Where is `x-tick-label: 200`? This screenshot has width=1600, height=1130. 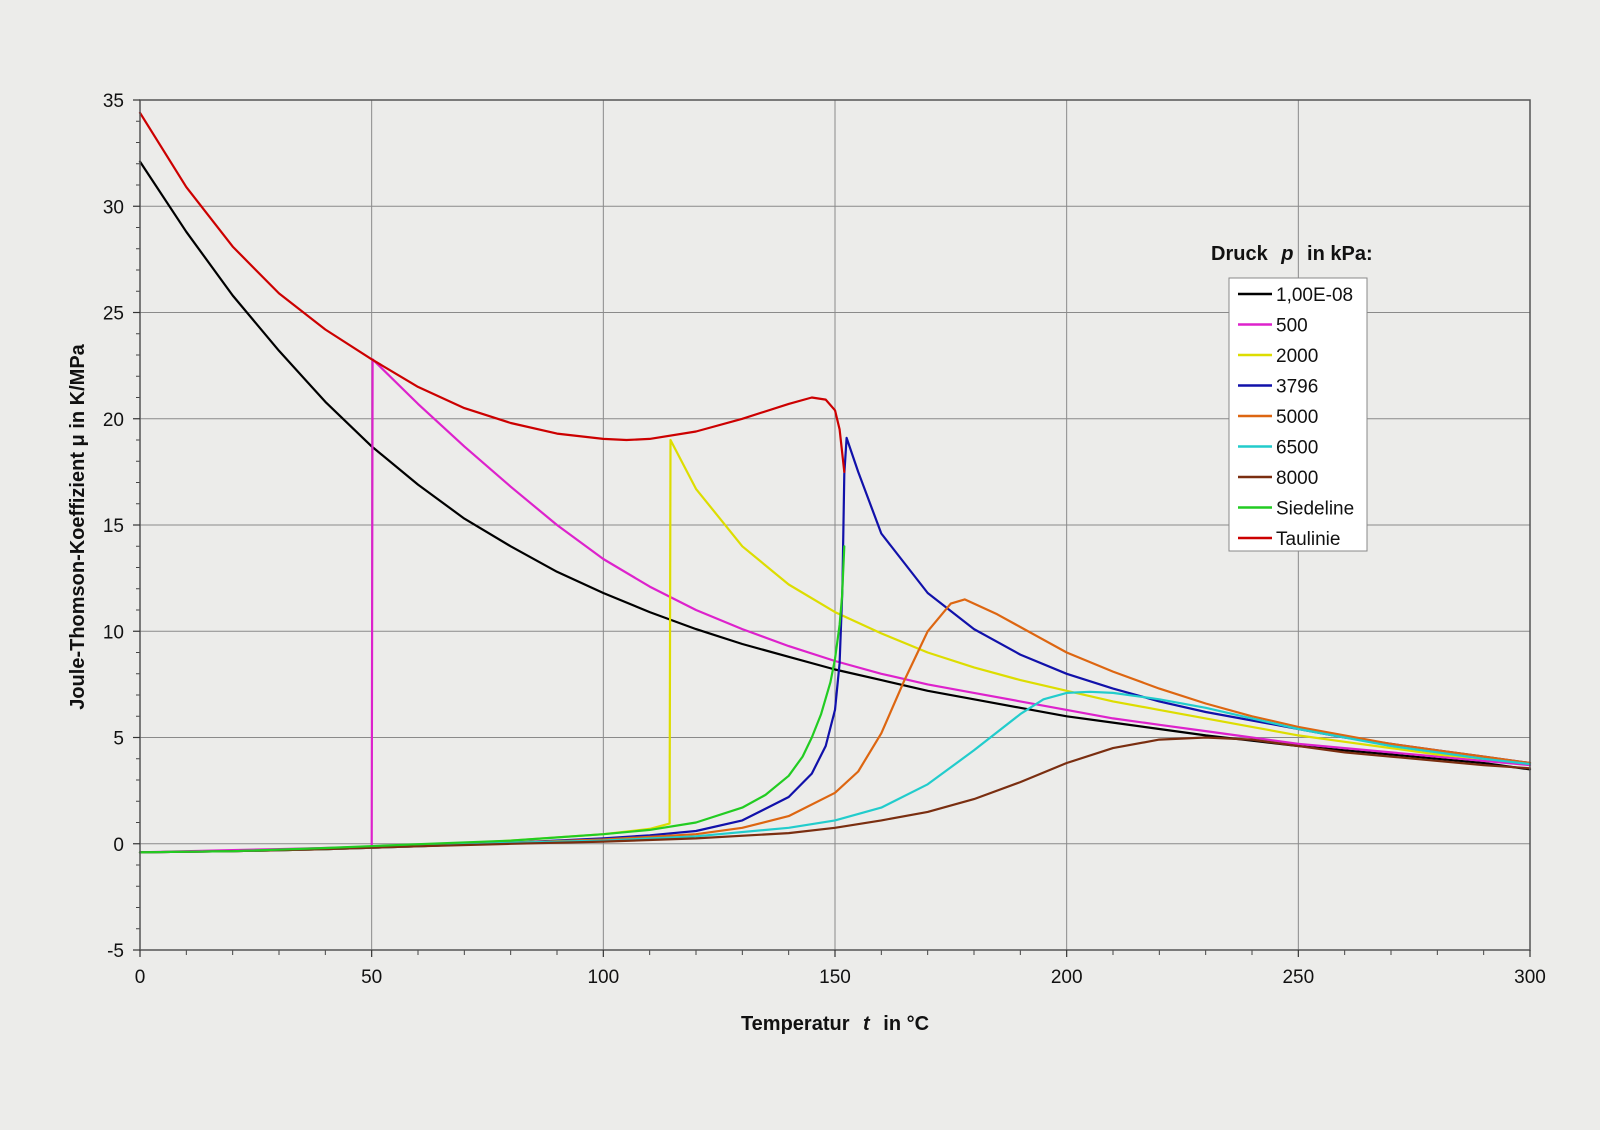 x-tick-label: 200 is located at coordinates (1067, 977).